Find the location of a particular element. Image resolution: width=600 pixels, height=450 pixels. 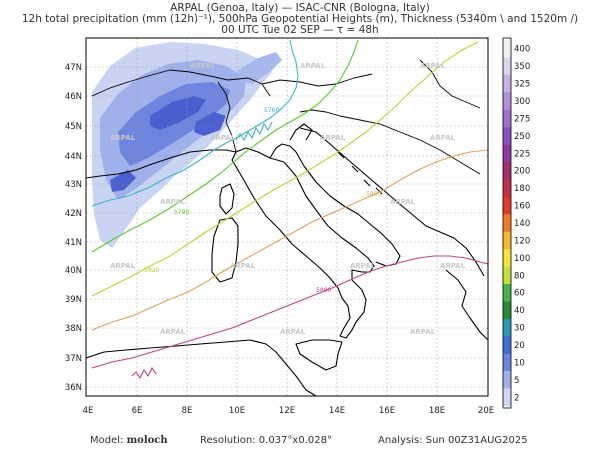

border-france-italy is located at coordinates (227, 117).